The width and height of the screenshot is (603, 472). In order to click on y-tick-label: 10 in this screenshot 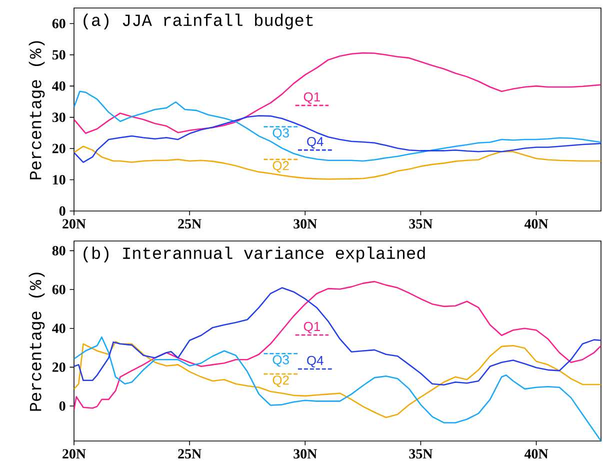, I will do `click(59, 179)`.